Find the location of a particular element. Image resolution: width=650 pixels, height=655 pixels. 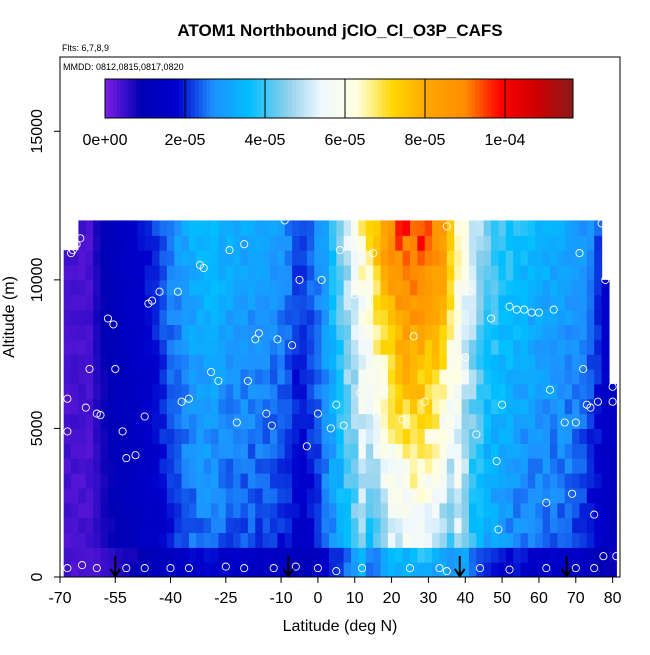

x-tick-label: 0 is located at coordinates (317, 598).